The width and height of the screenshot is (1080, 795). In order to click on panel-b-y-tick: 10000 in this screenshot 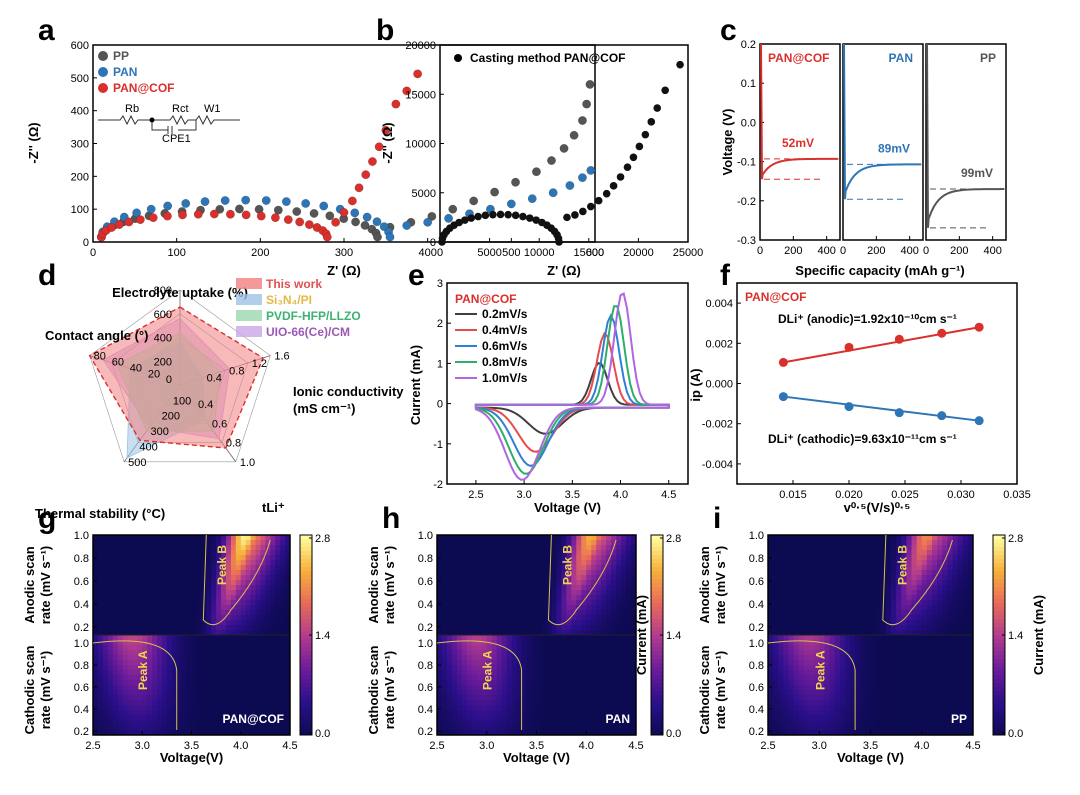, I will do `click(420, 145)`.